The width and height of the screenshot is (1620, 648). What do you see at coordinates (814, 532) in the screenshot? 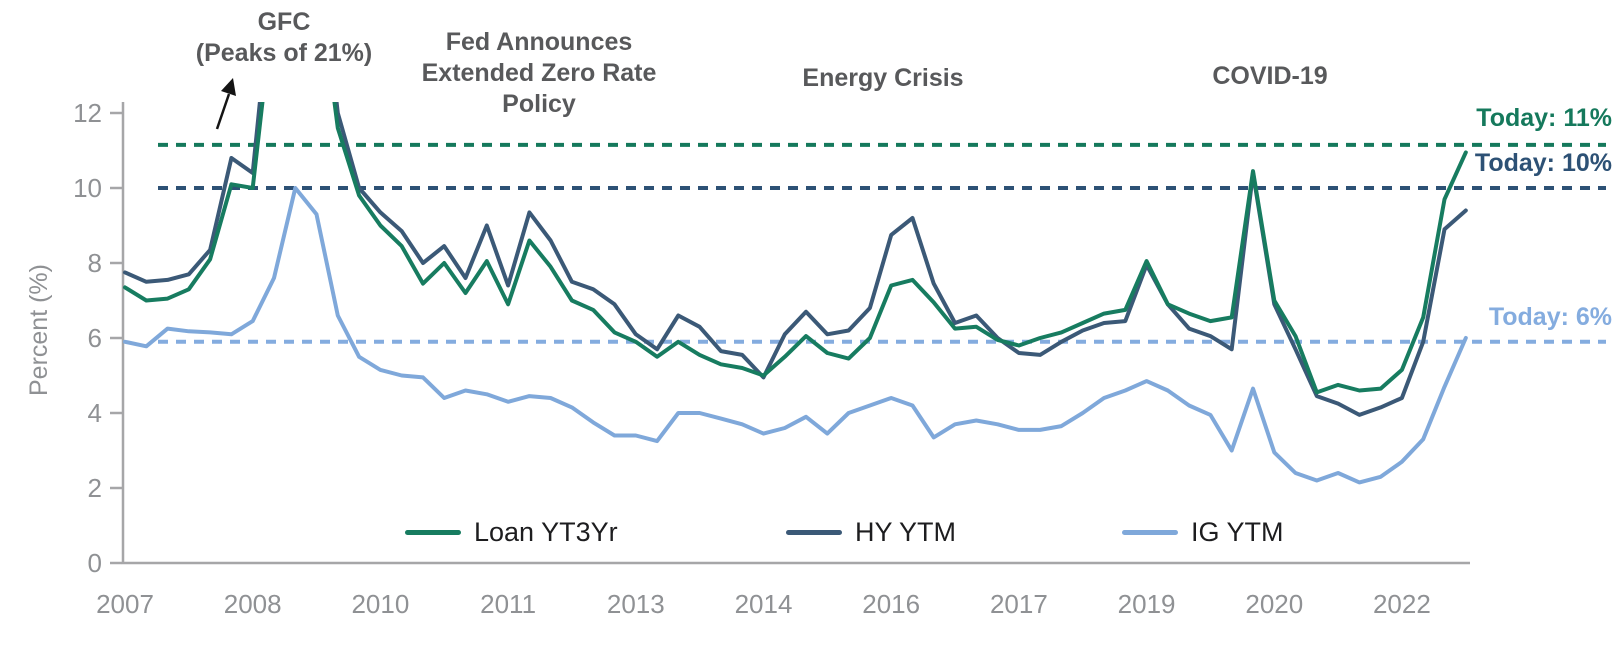
I see `hy-ytm-swatch-icon` at bounding box center [814, 532].